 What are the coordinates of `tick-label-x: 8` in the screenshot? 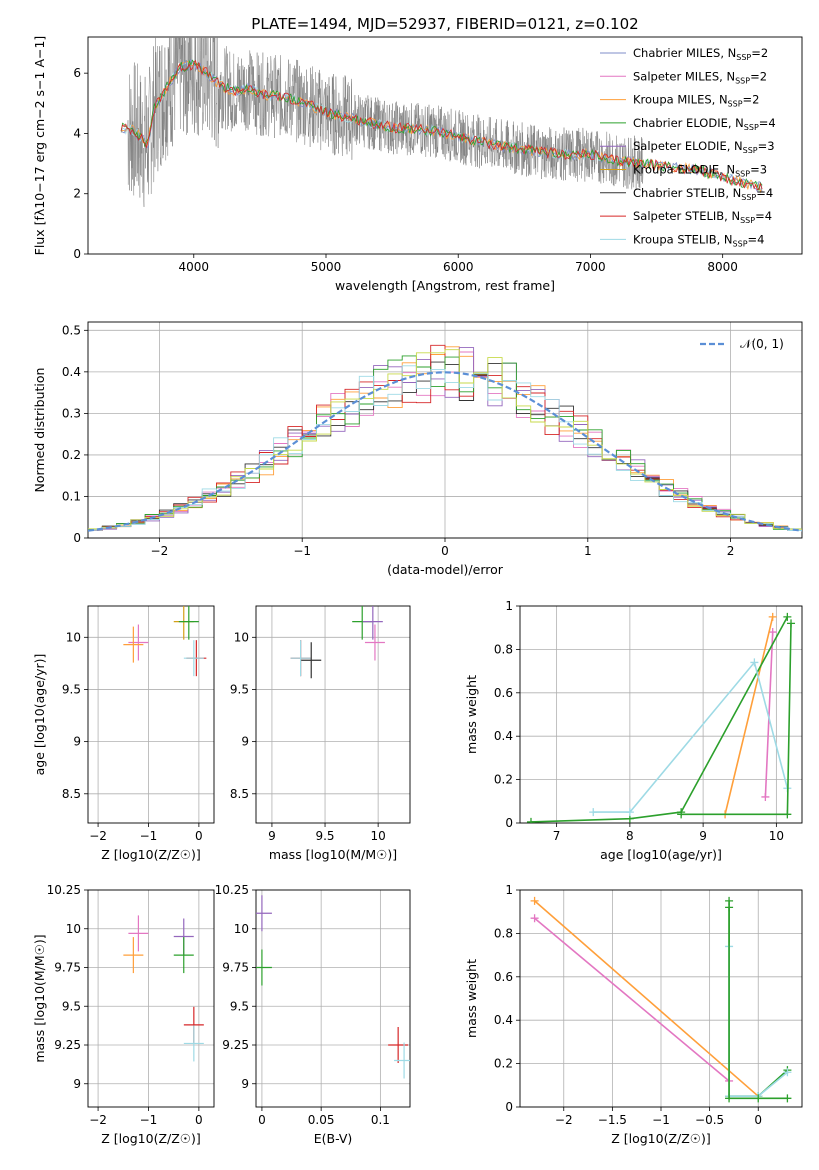 It's located at (630, 836).